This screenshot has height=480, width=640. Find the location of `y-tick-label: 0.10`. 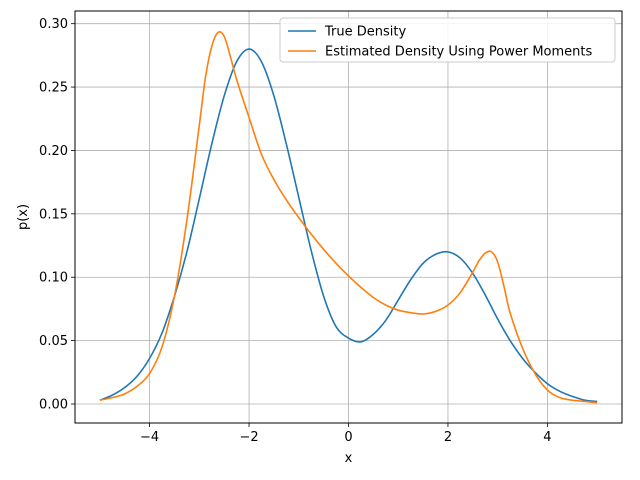

y-tick-label: 0.10 is located at coordinates (53, 278).